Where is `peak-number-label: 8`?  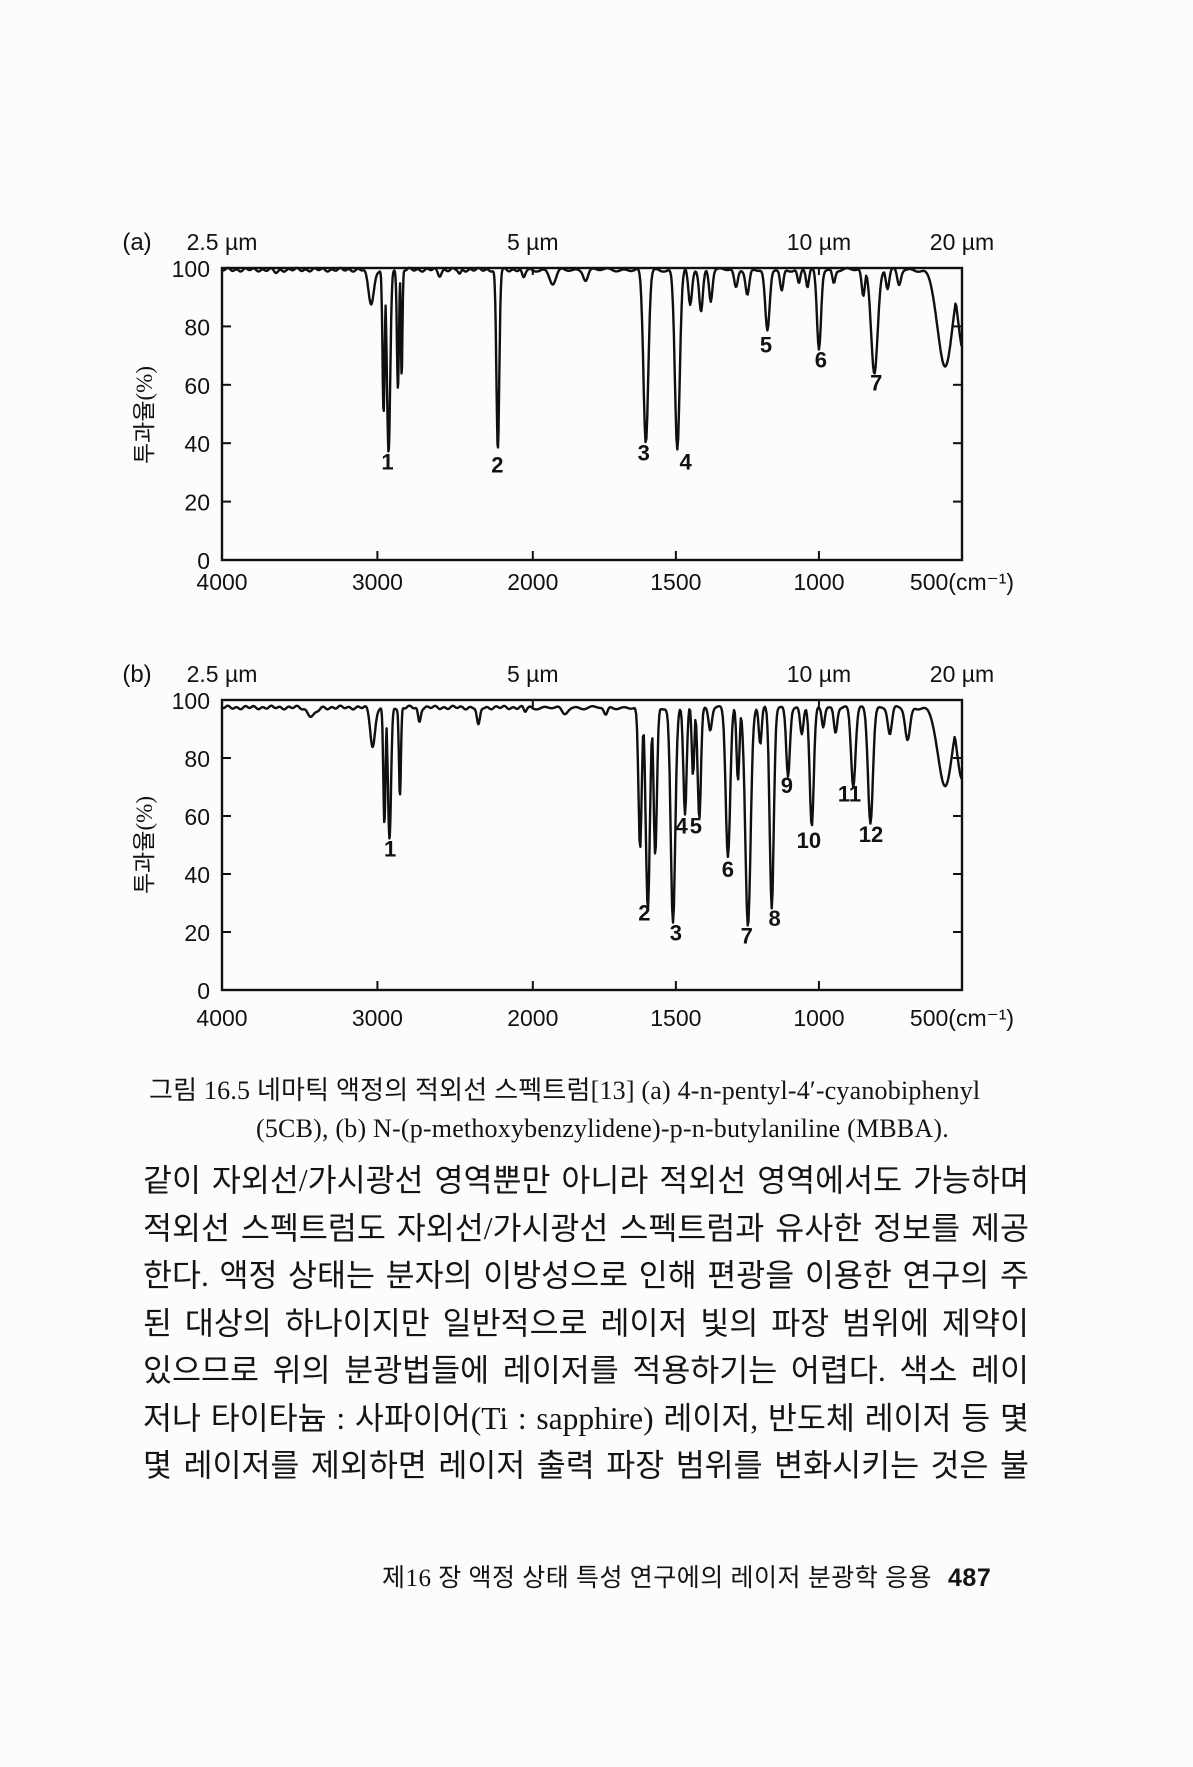 peak-number-label: 8 is located at coordinates (774, 918).